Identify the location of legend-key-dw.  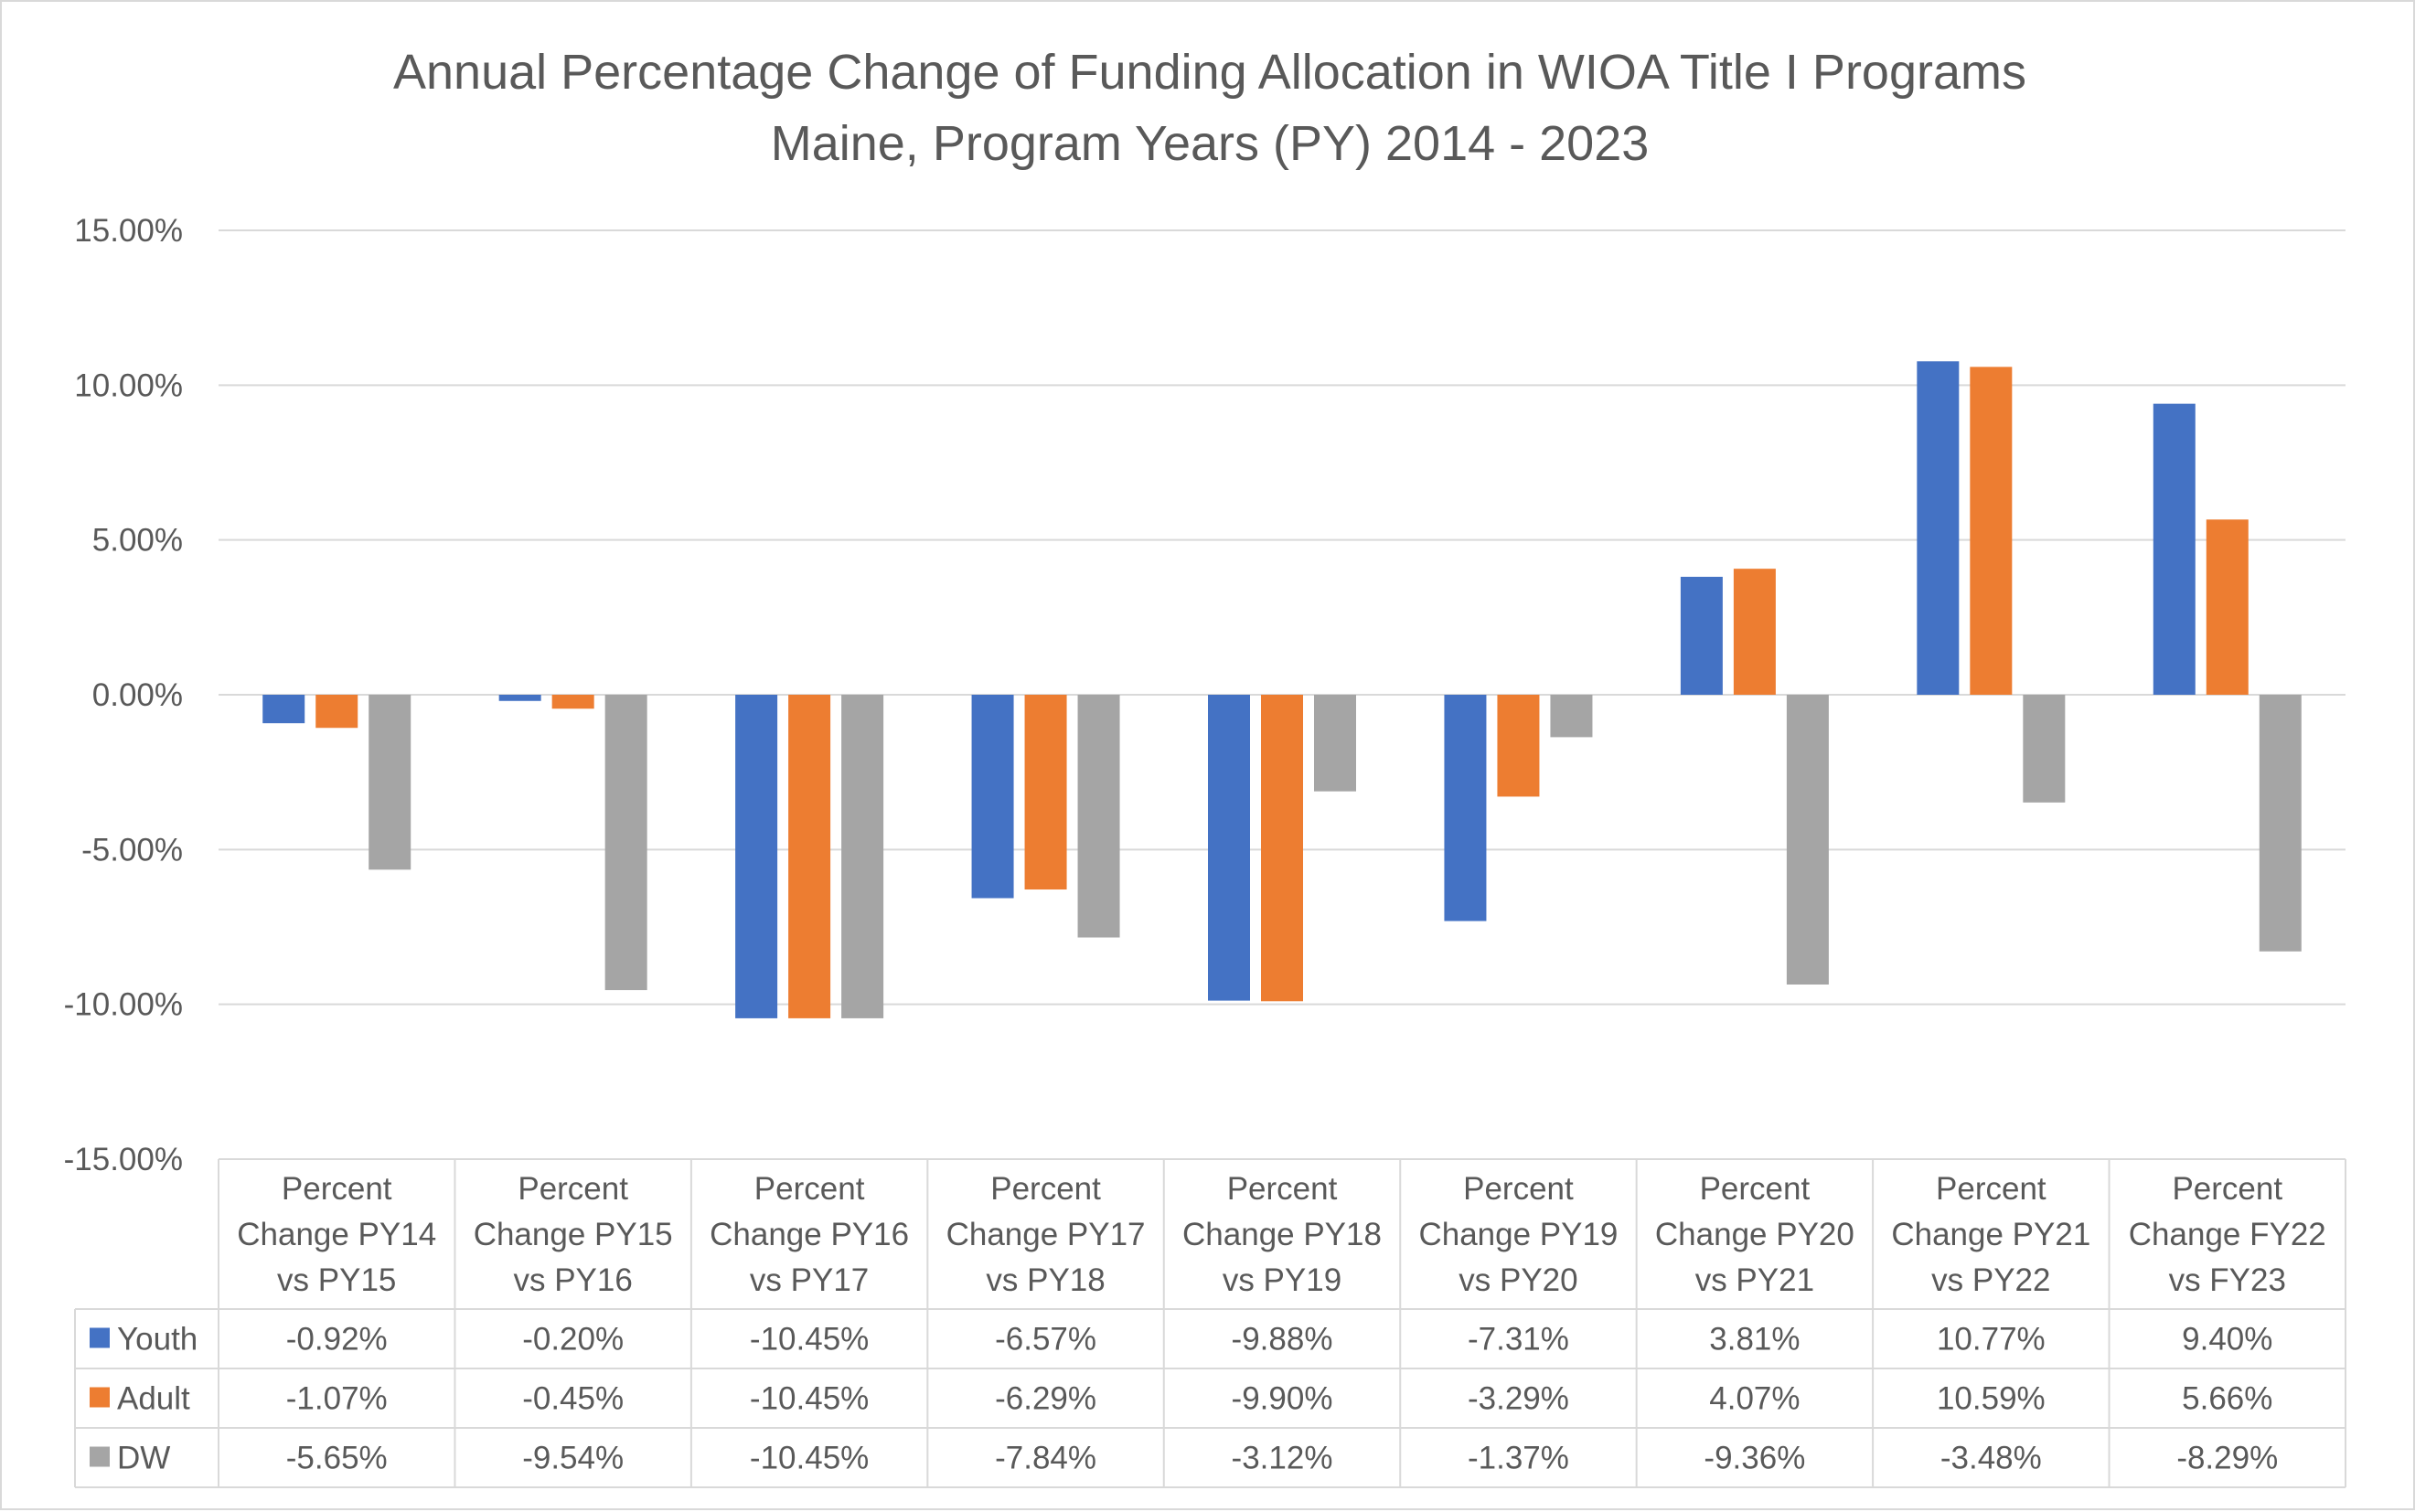
(100, 1456).